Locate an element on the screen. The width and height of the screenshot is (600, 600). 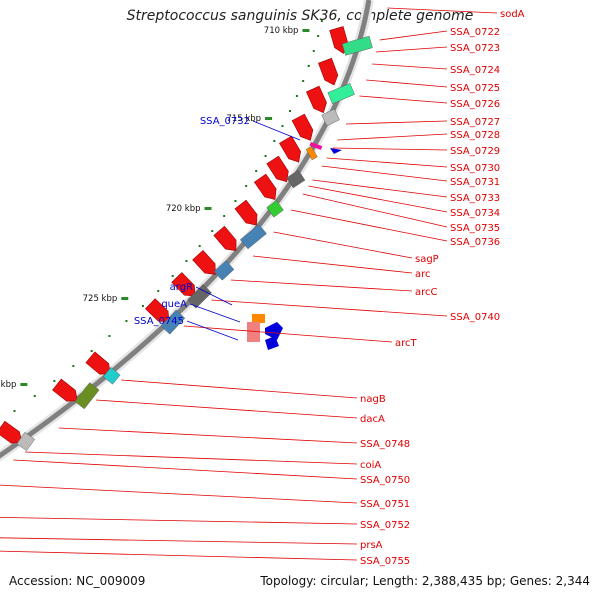
gene-label-right: SSA_0730 is located at coordinates (475, 168).